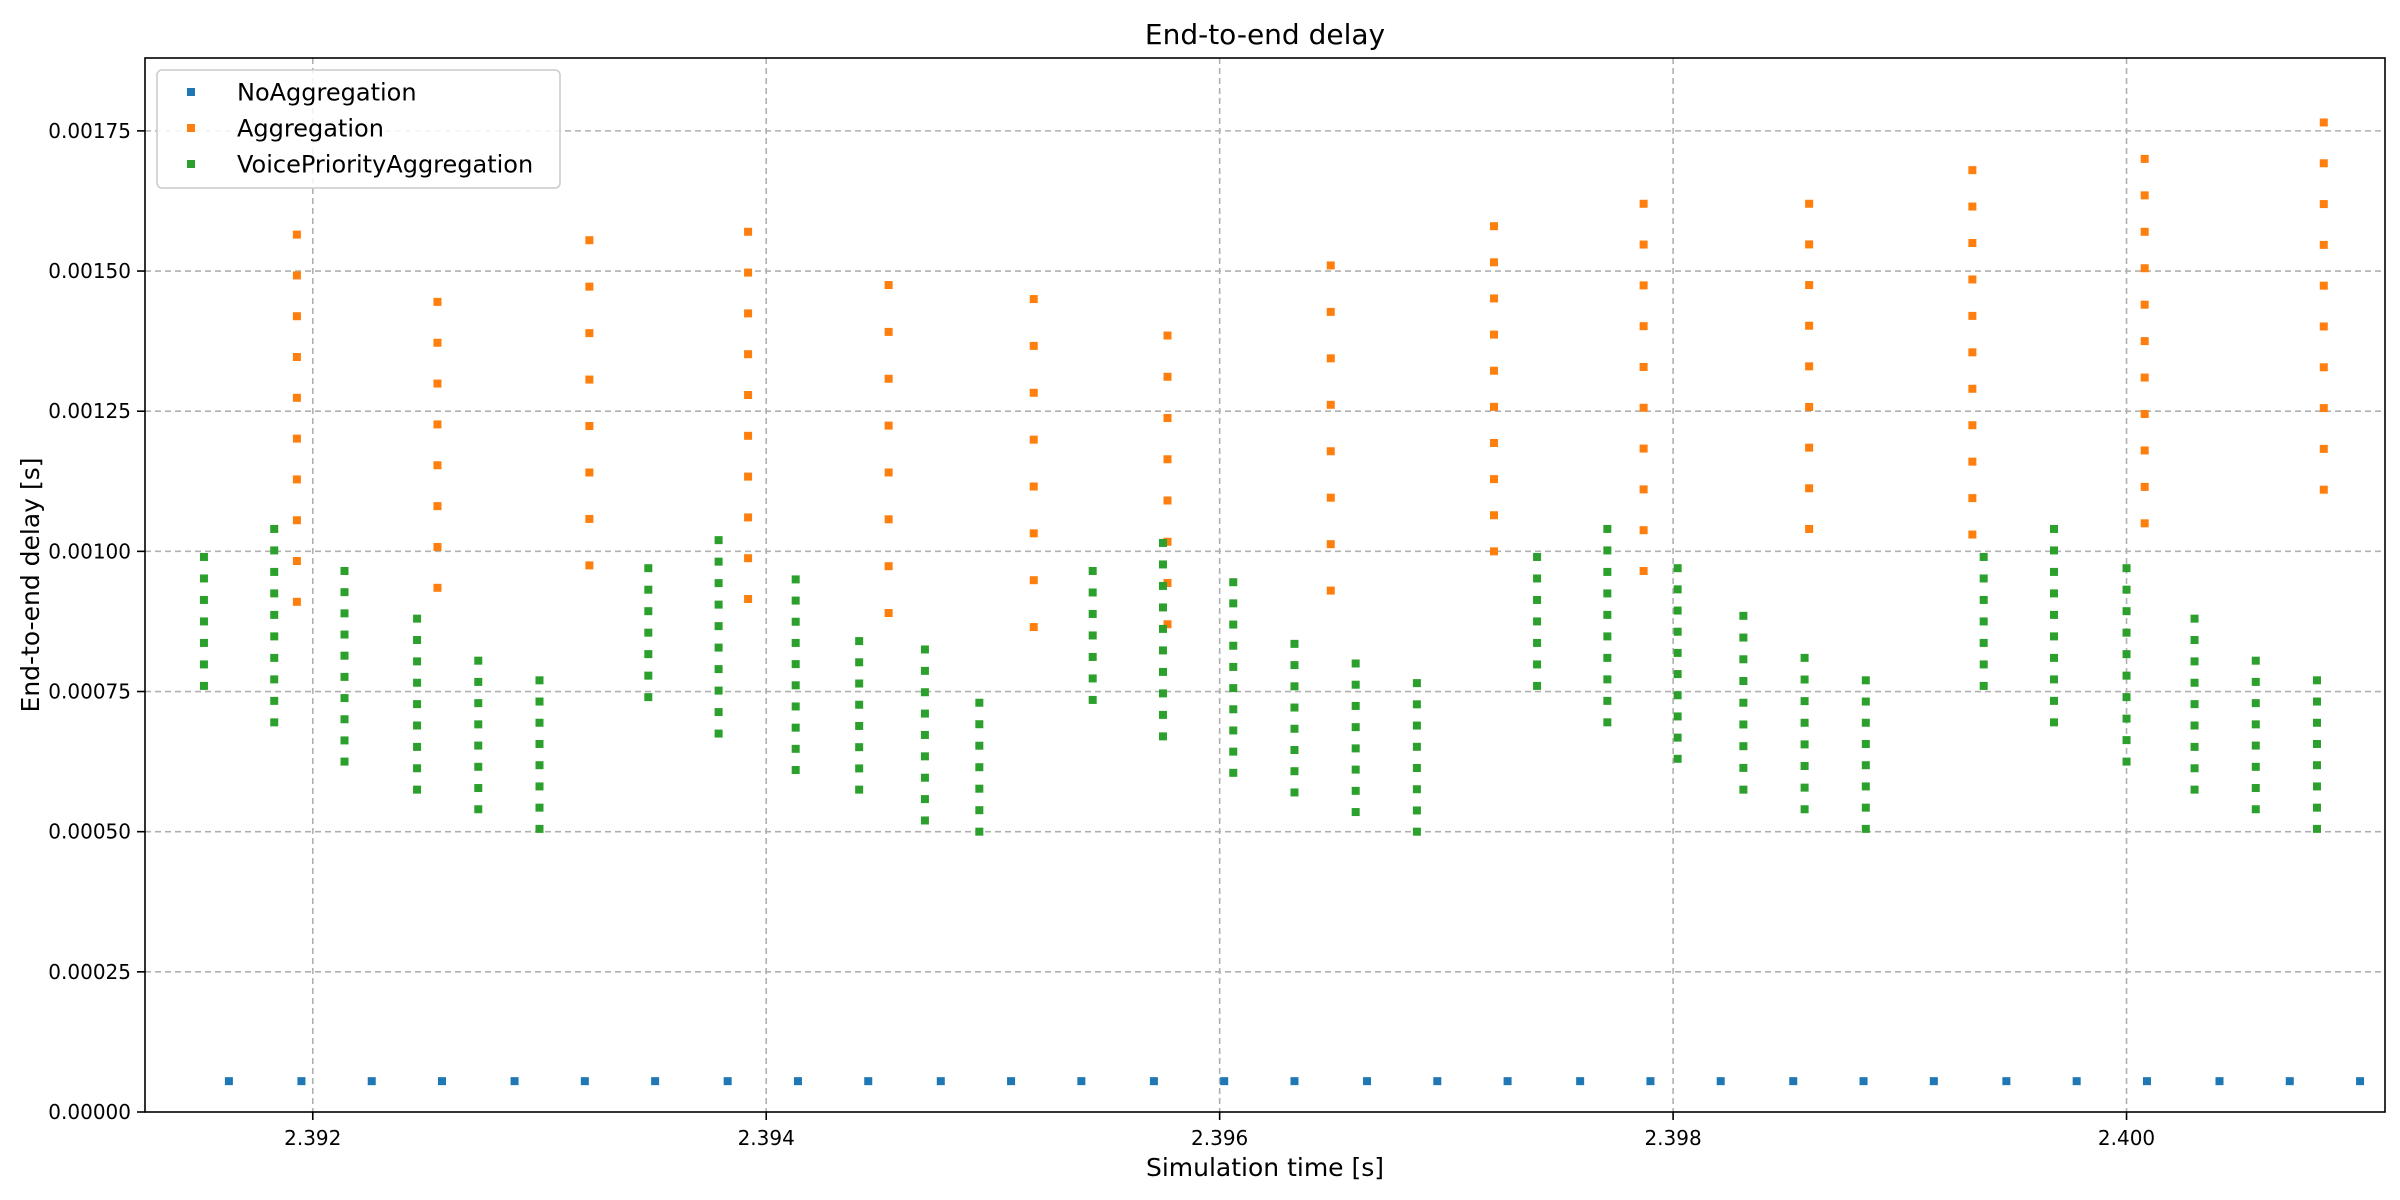 The height and width of the screenshot is (1200, 2400). I want to click on chart-title: End-to-end delay, so click(1265, 34).